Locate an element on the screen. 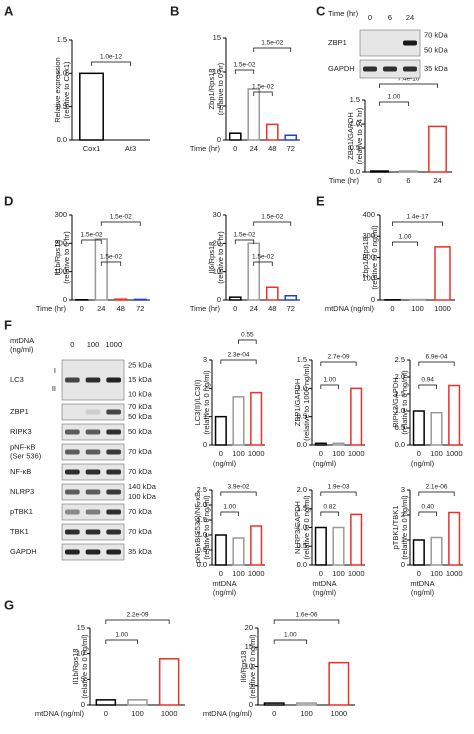  y-tick-label: 300 is located at coordinates (60, 214).